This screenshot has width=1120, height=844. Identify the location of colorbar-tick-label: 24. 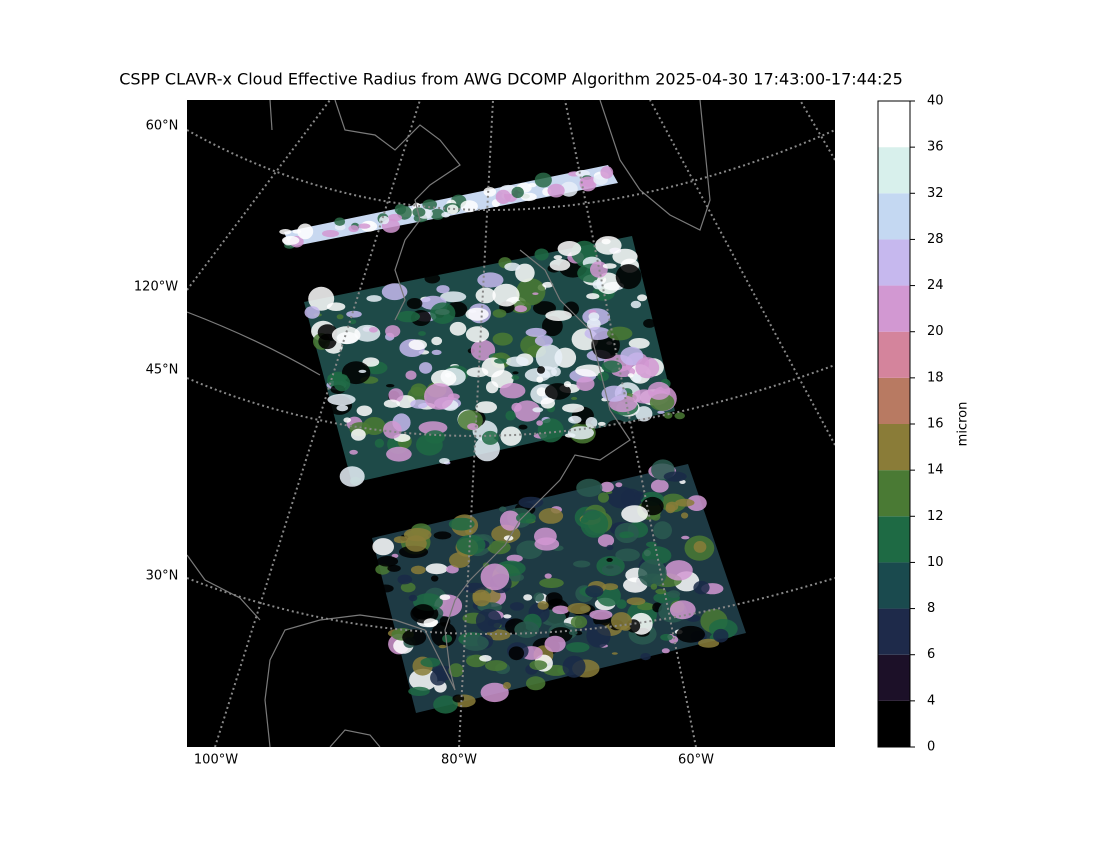
(935, 285).